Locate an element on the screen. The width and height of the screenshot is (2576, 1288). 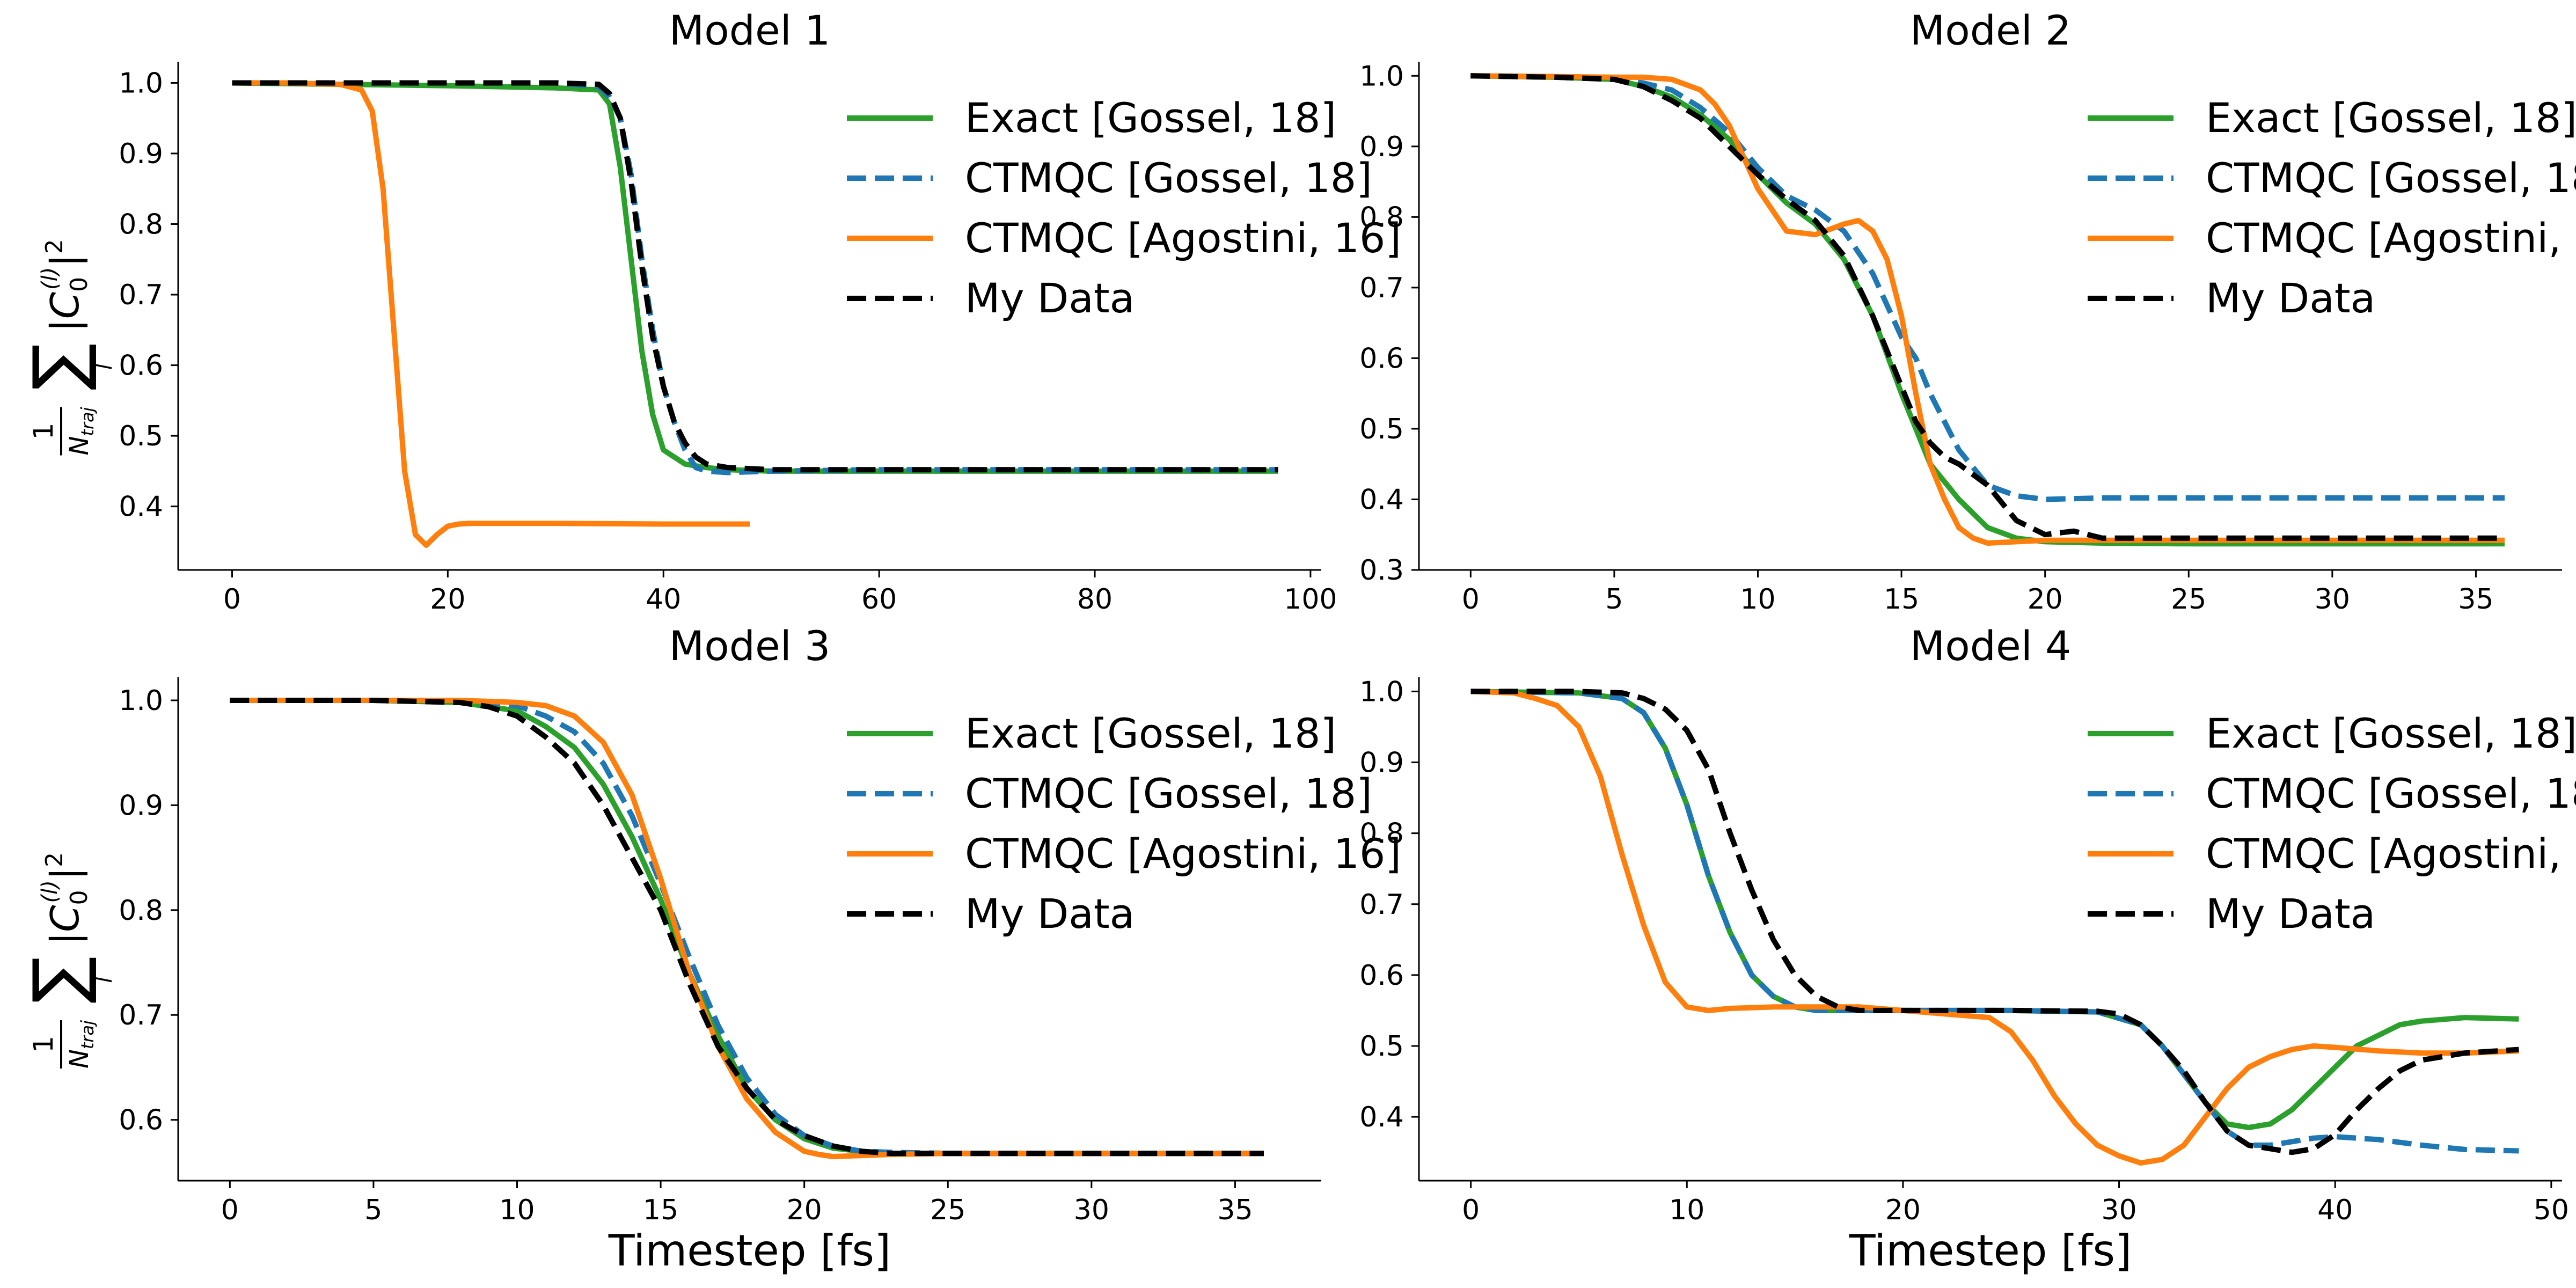
x-tick-label: 60 is located at coordinates (879, 599).